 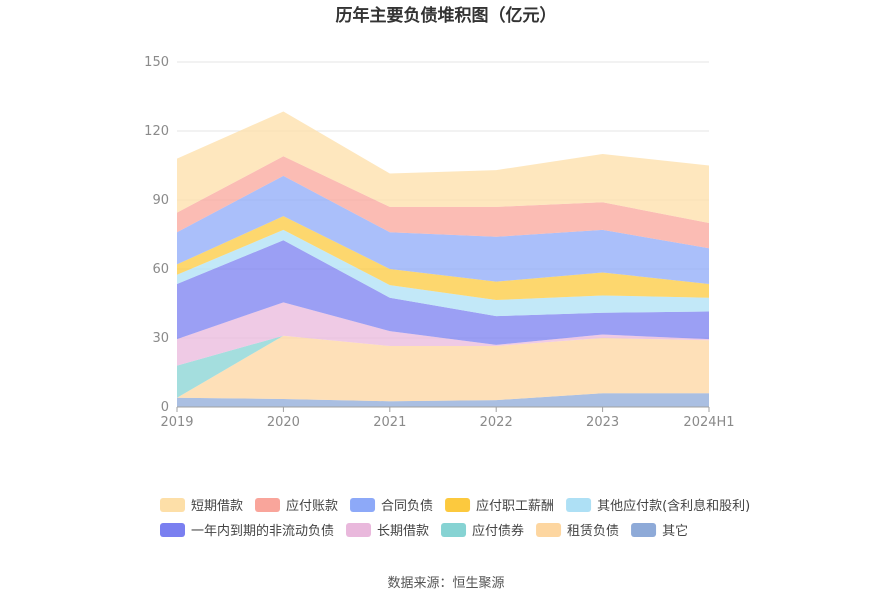 I want to click on legend-label: 租赁负债, so click(x=593, y=531).